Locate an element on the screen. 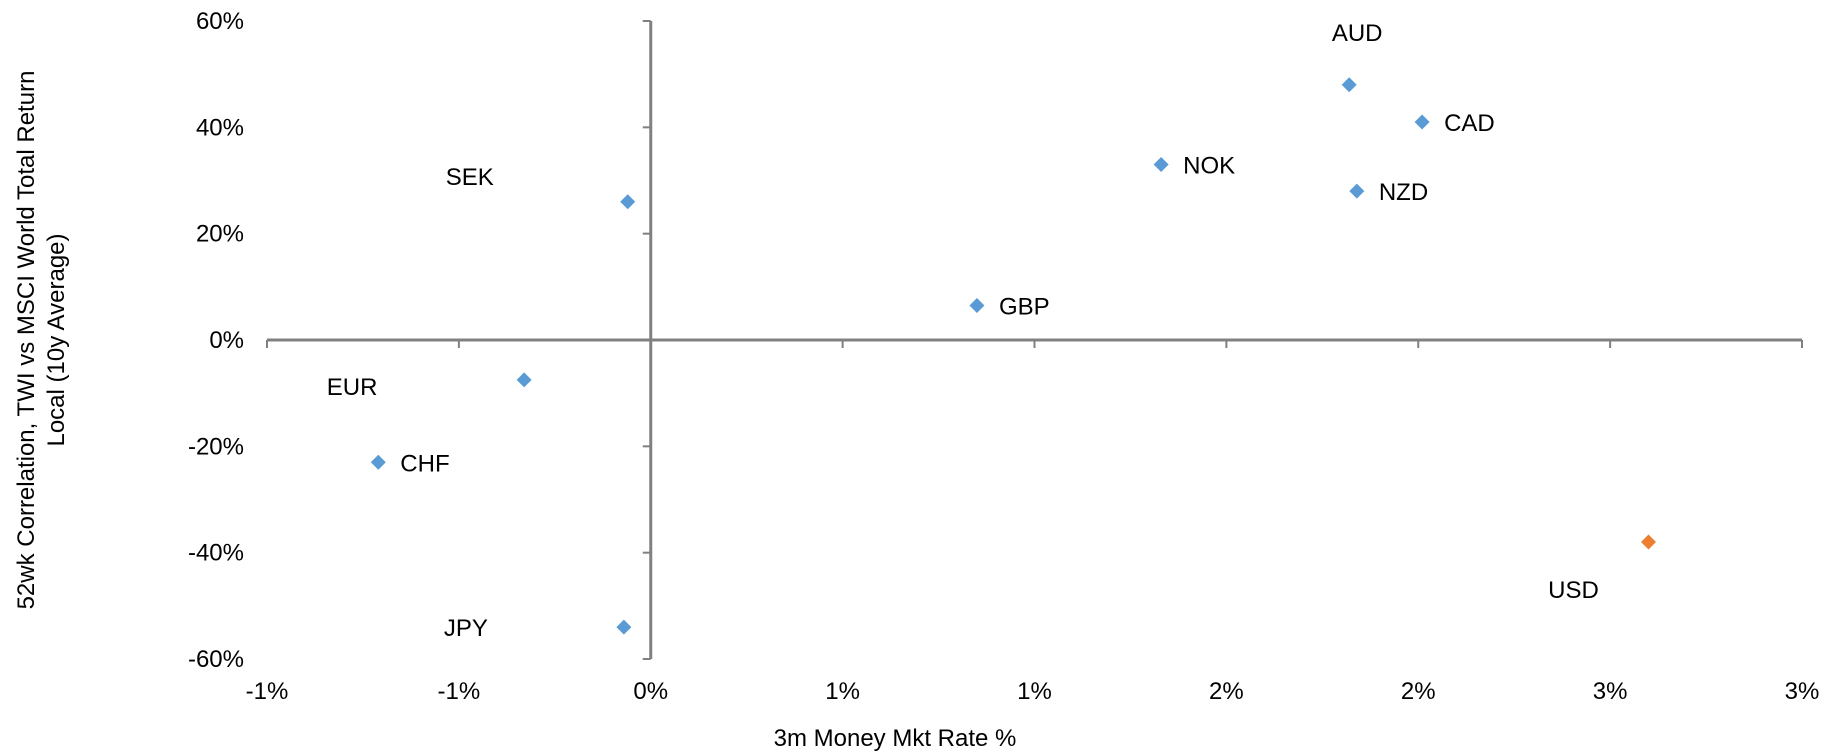 This screenshot has height=756, width=1835. data-point-chf is located at coordinates (378, 462).